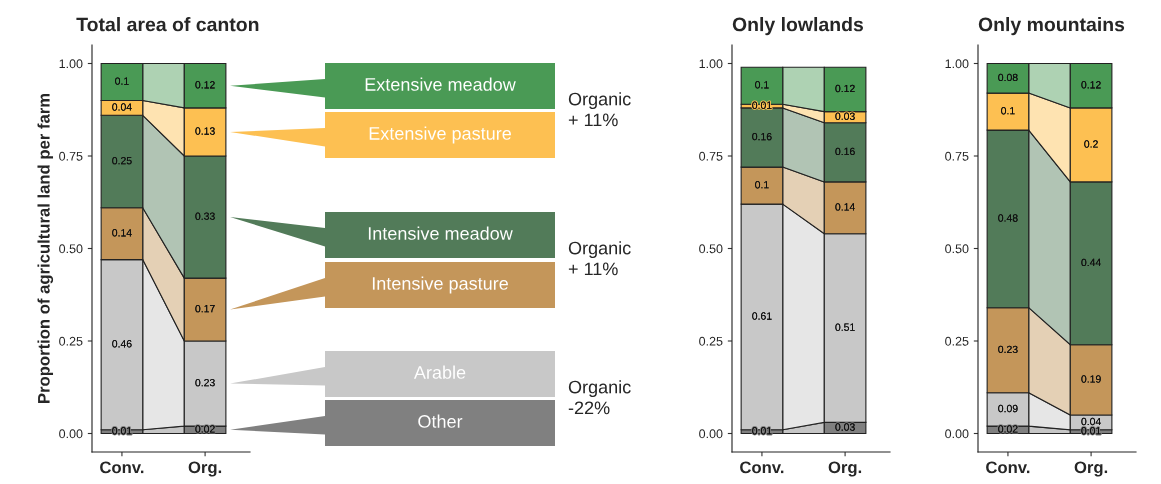  I want to click on data-label: 0.48, so click(1008, 218).